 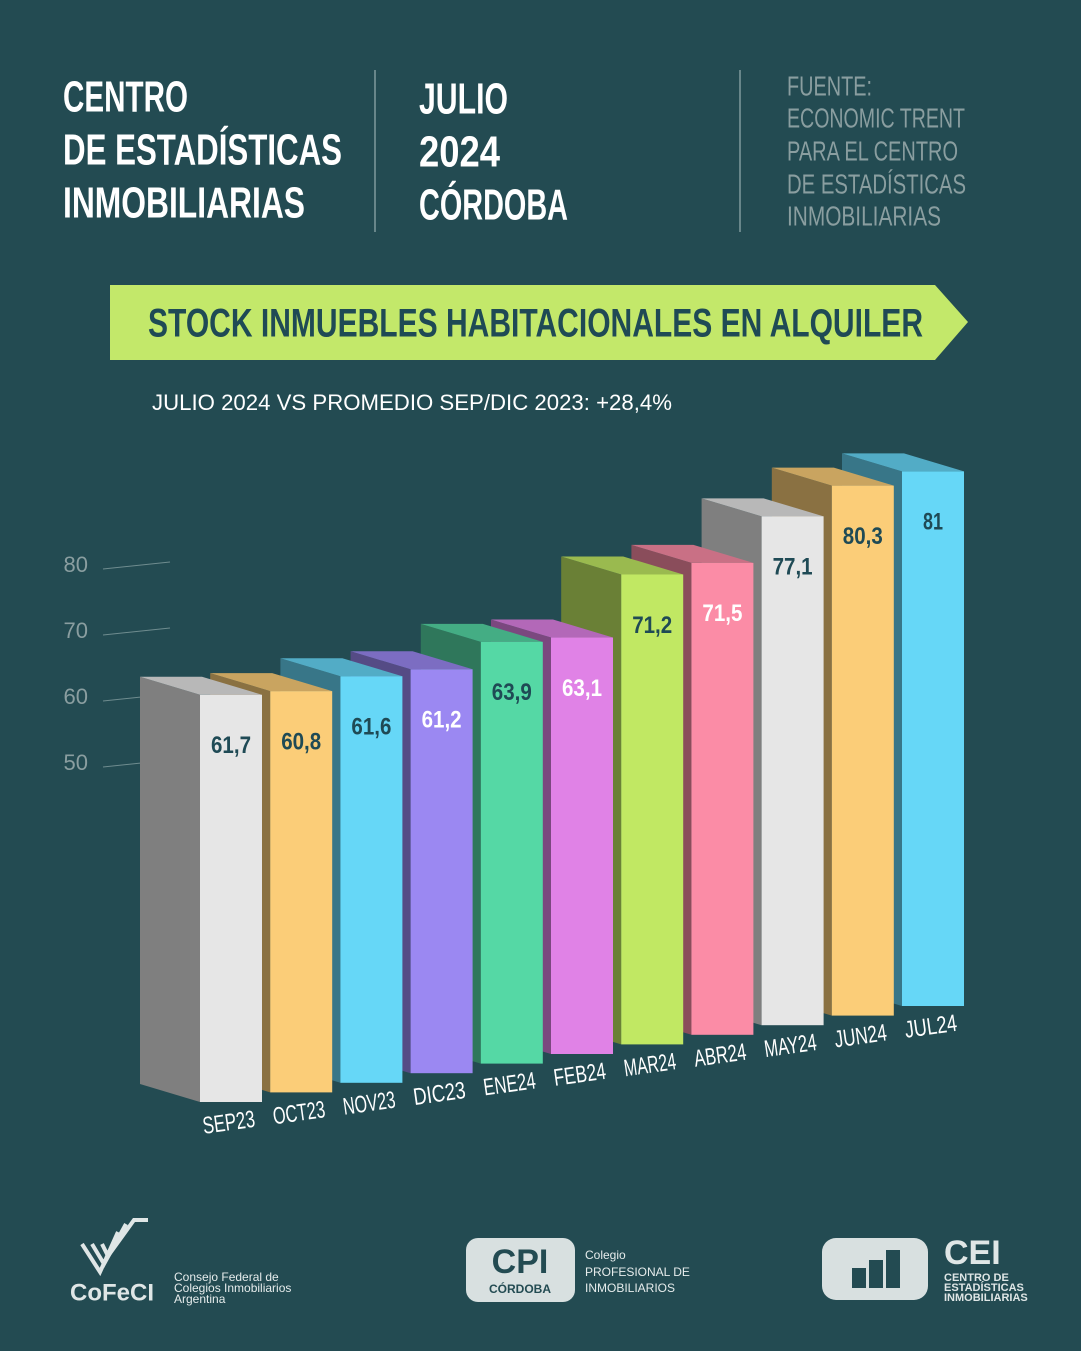 I want to click on logo-text: Argentina, so click(x=200, y=1299).